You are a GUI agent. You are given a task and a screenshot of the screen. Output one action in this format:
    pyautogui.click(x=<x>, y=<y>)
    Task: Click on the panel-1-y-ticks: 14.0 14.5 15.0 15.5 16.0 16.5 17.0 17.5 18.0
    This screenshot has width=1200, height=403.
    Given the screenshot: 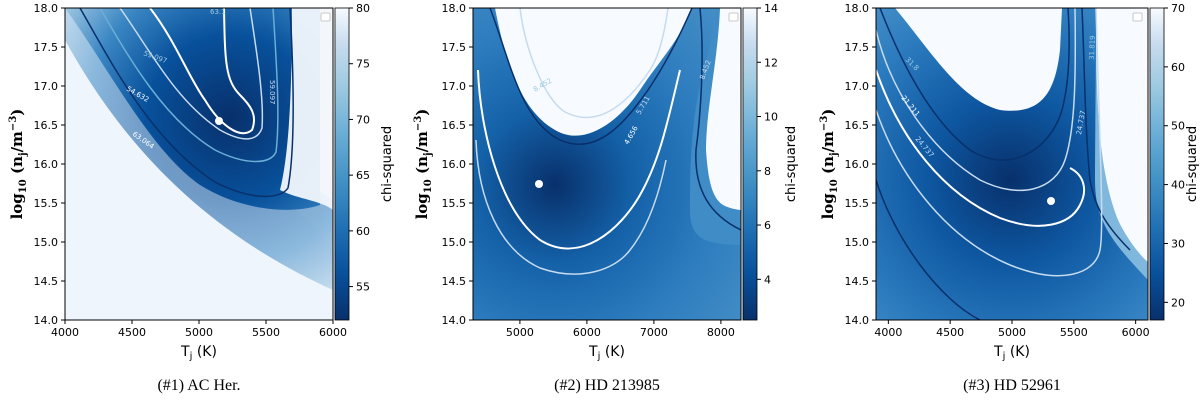 What is the action you would take?
    pyautogui.click(x=49, y=164)
    